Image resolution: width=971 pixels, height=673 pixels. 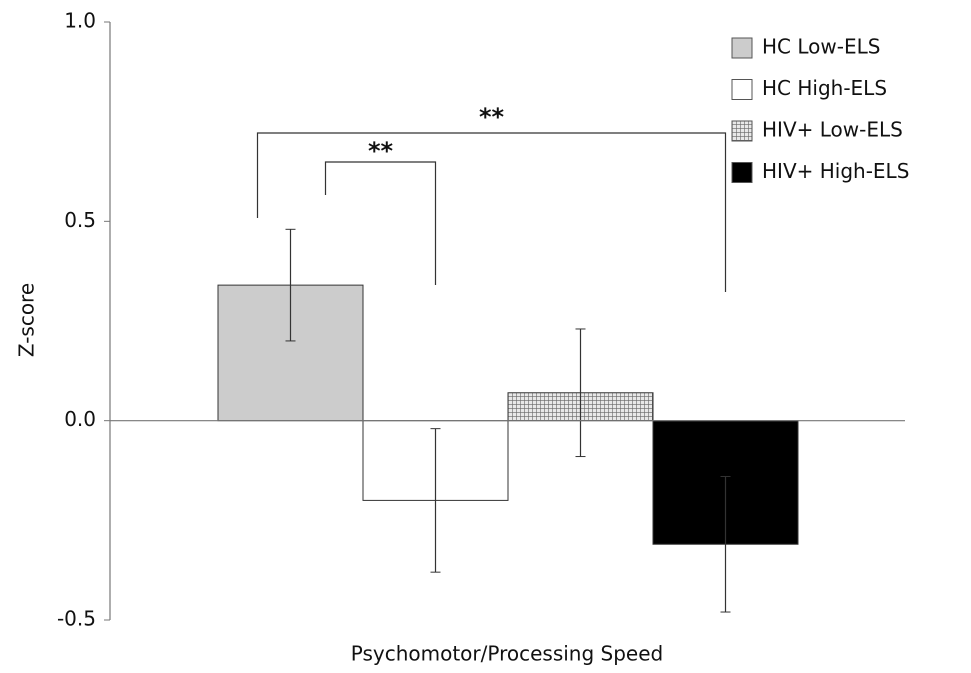 I want to click on legend-label: HC High-ELS, so click(x=824, y=88).